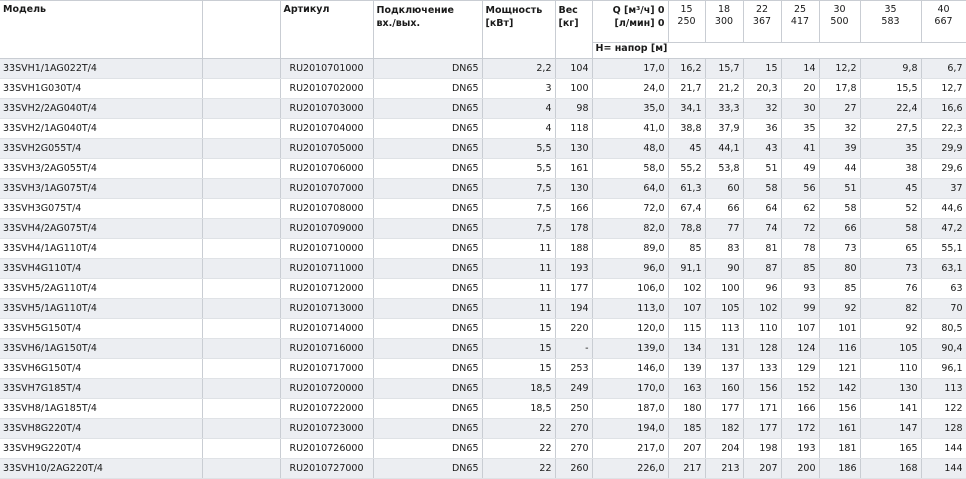  Describe the element at coordinates (630, 21) in the screenshot. I see `header-flow: Q [м³/ч] 0 [л/мин] 0` at that location.